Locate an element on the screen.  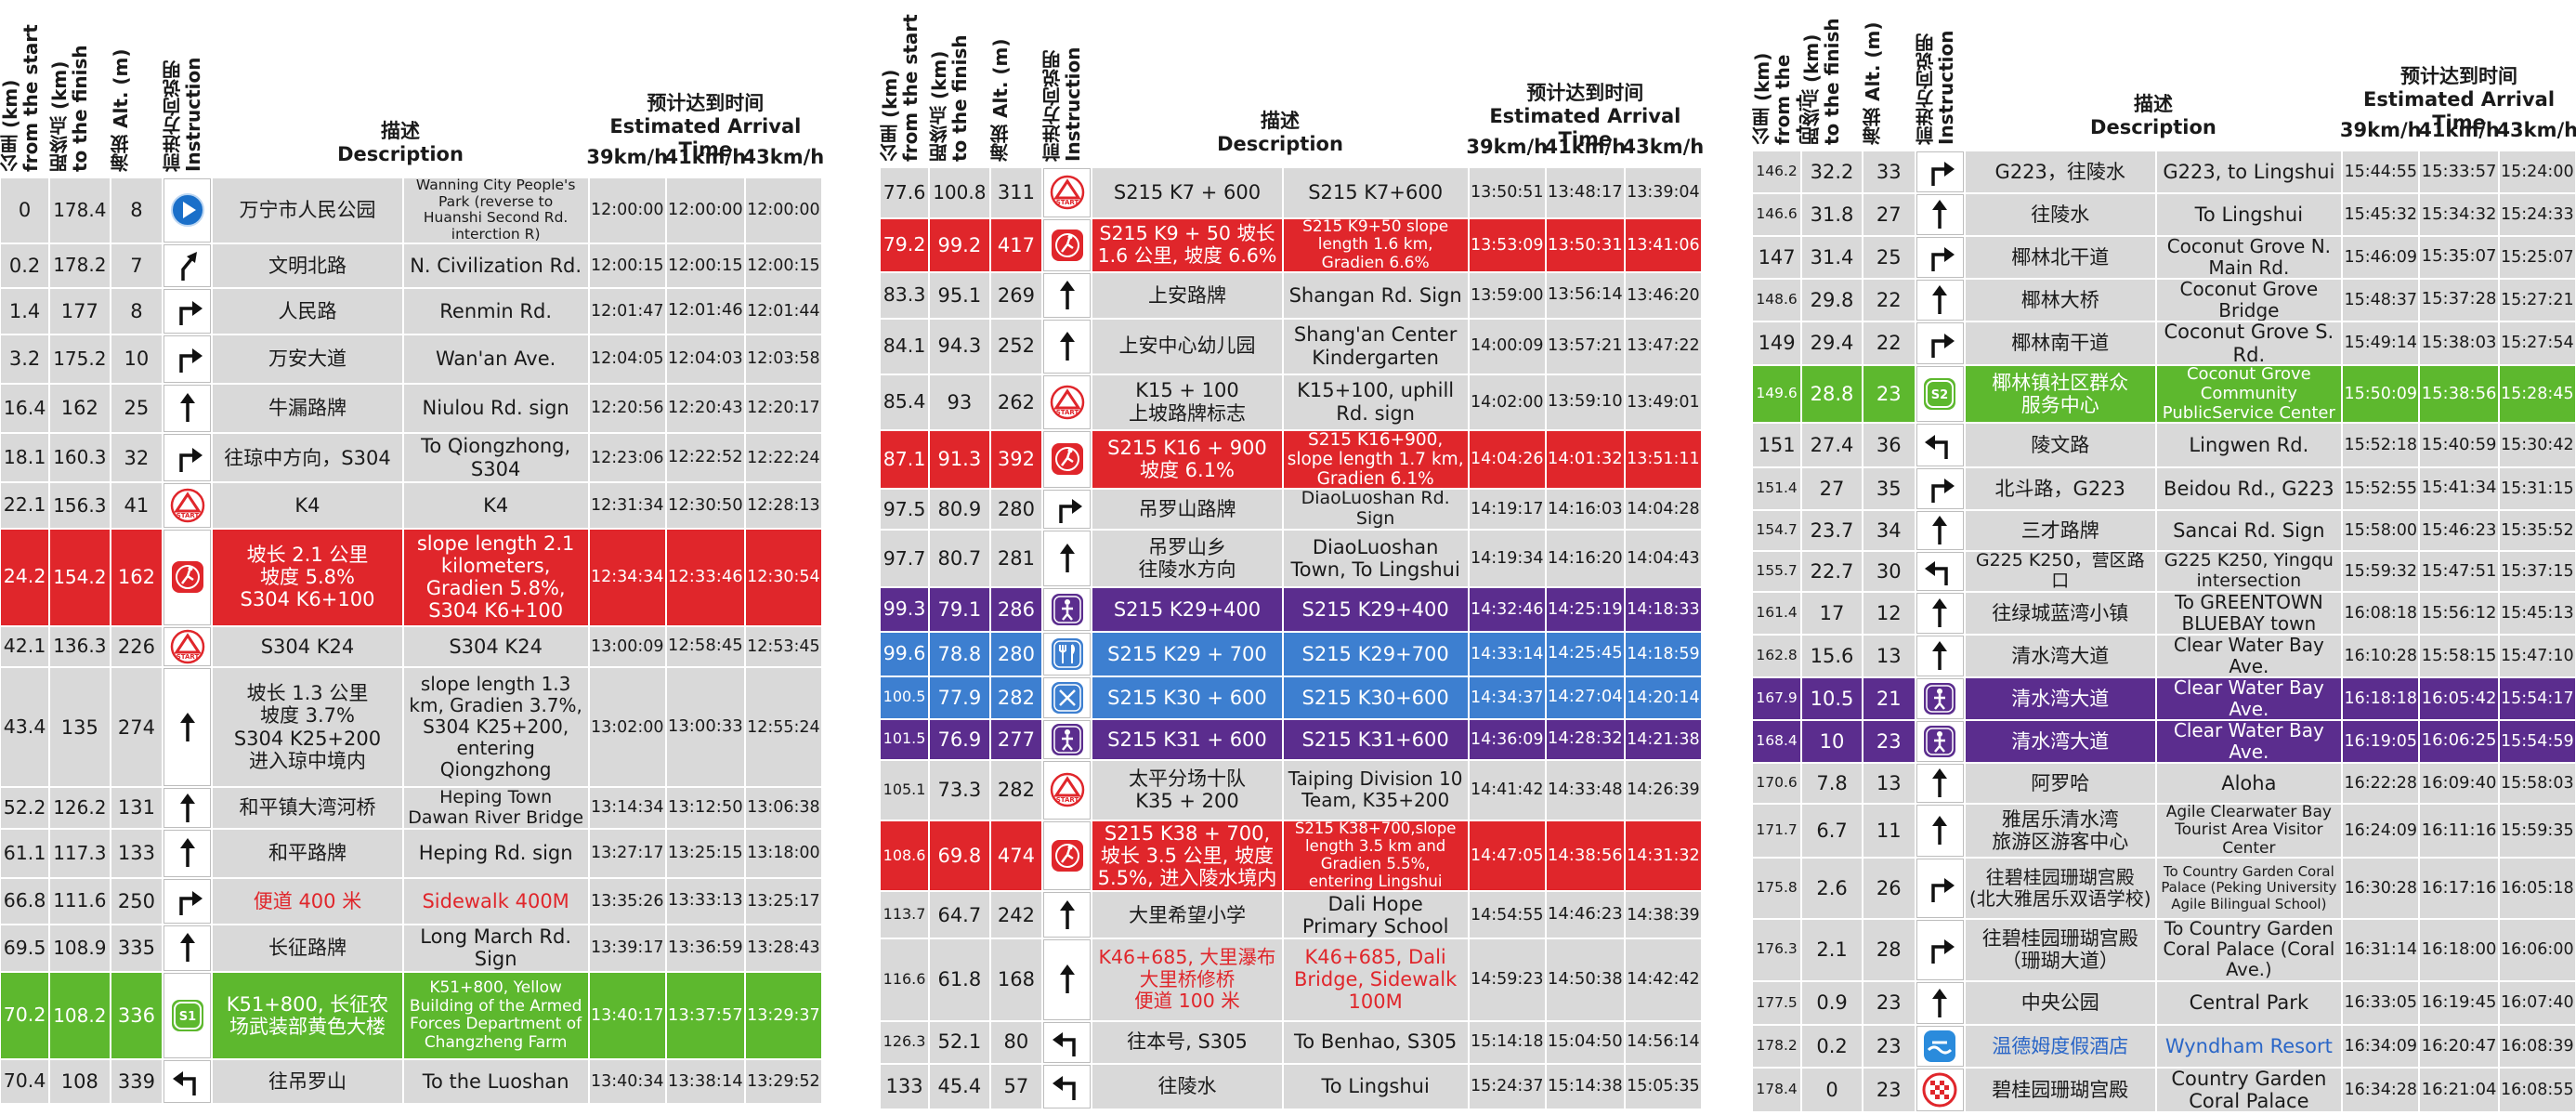
description-cn: 清水湾大道 is located at coordinates (2060, 656).